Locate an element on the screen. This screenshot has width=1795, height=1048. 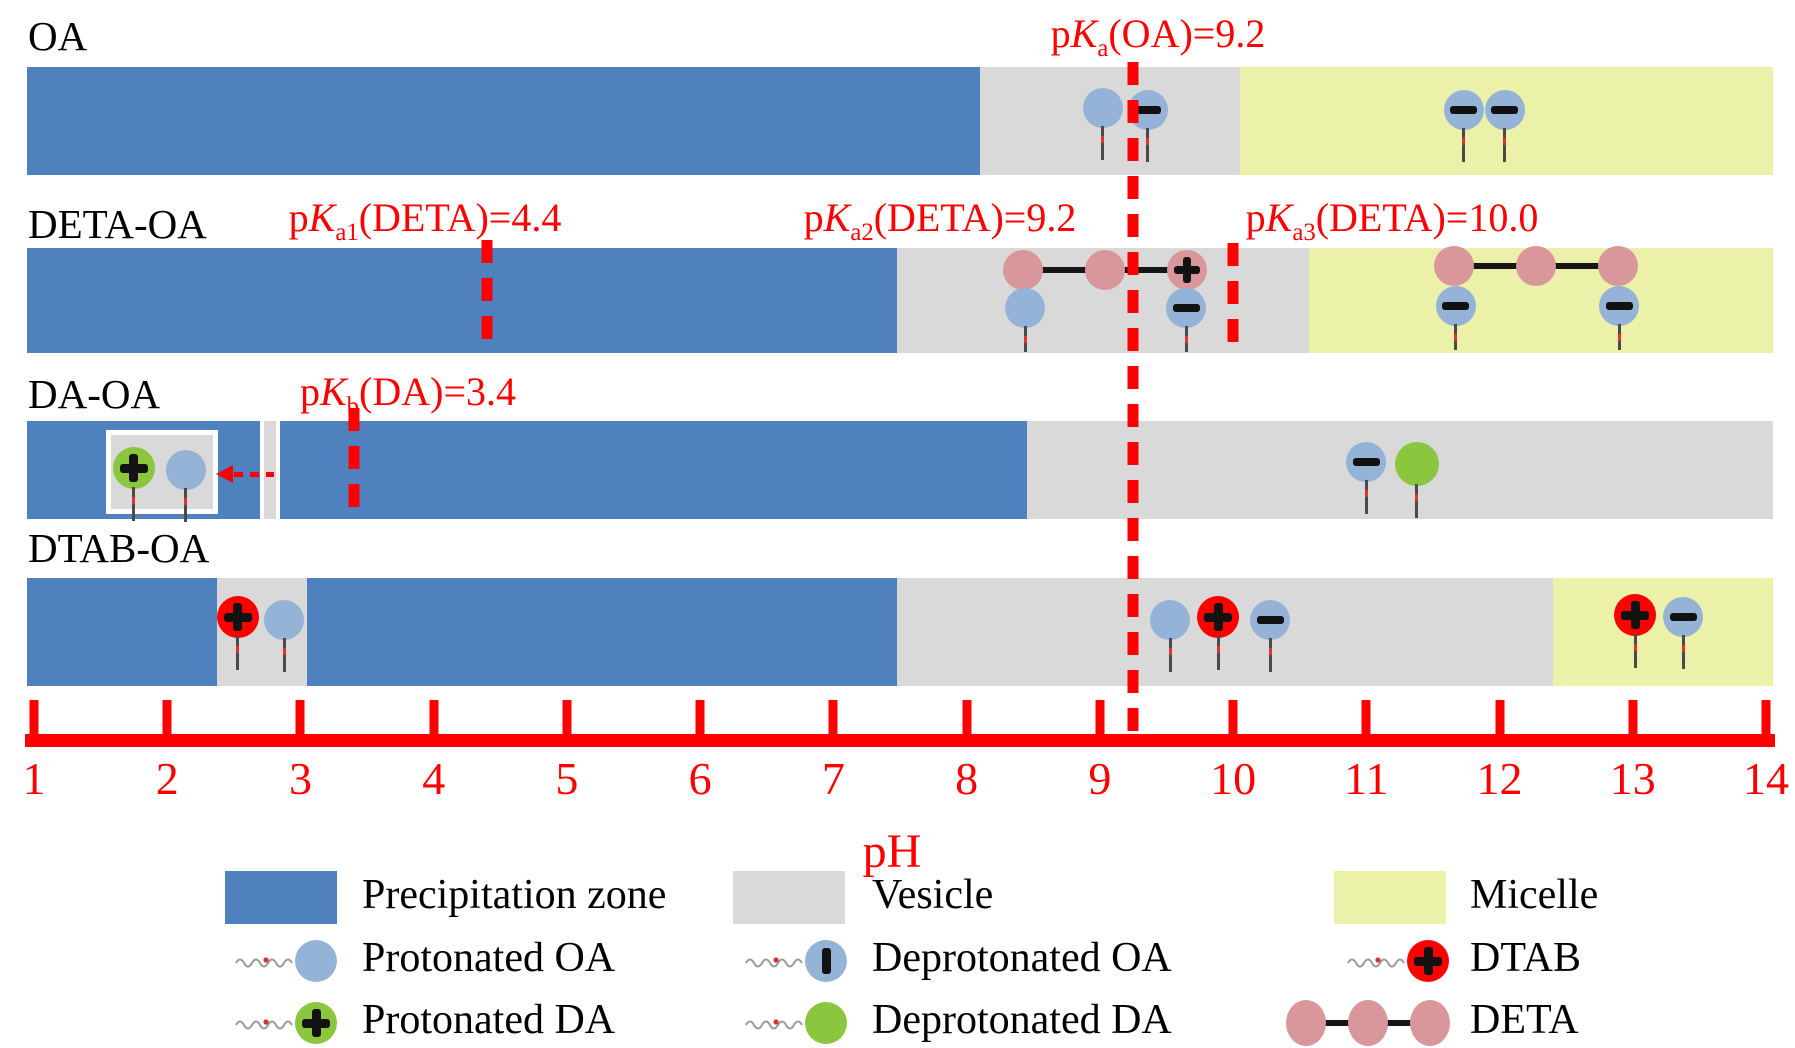
deprotonated-da-head is located at coordinates (1416, 464).